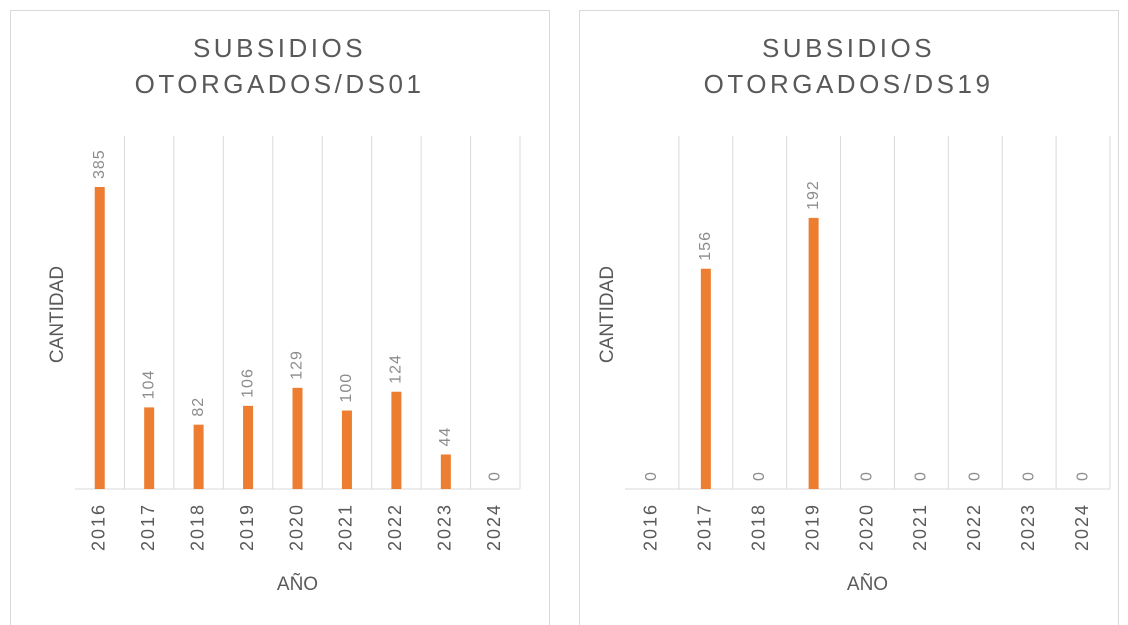  I want to click on chart-title: SUBSIDIOS OTORGADOS/DS01, so click(279, 66).